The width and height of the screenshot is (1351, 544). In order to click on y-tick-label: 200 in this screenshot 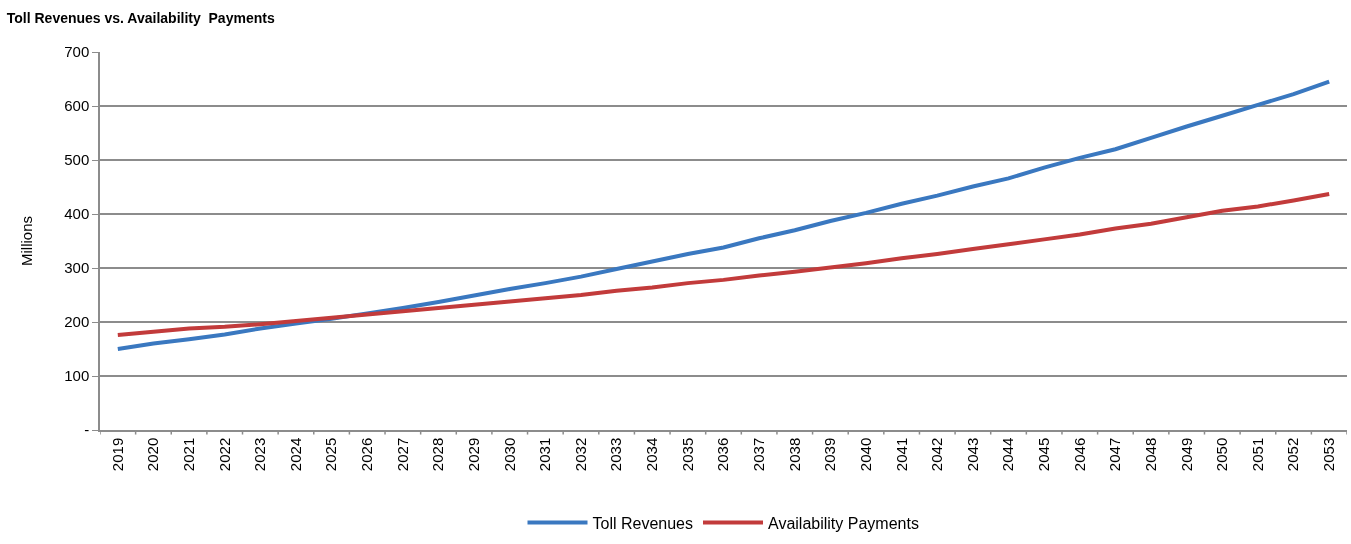, I will do `click(77, 322)`.